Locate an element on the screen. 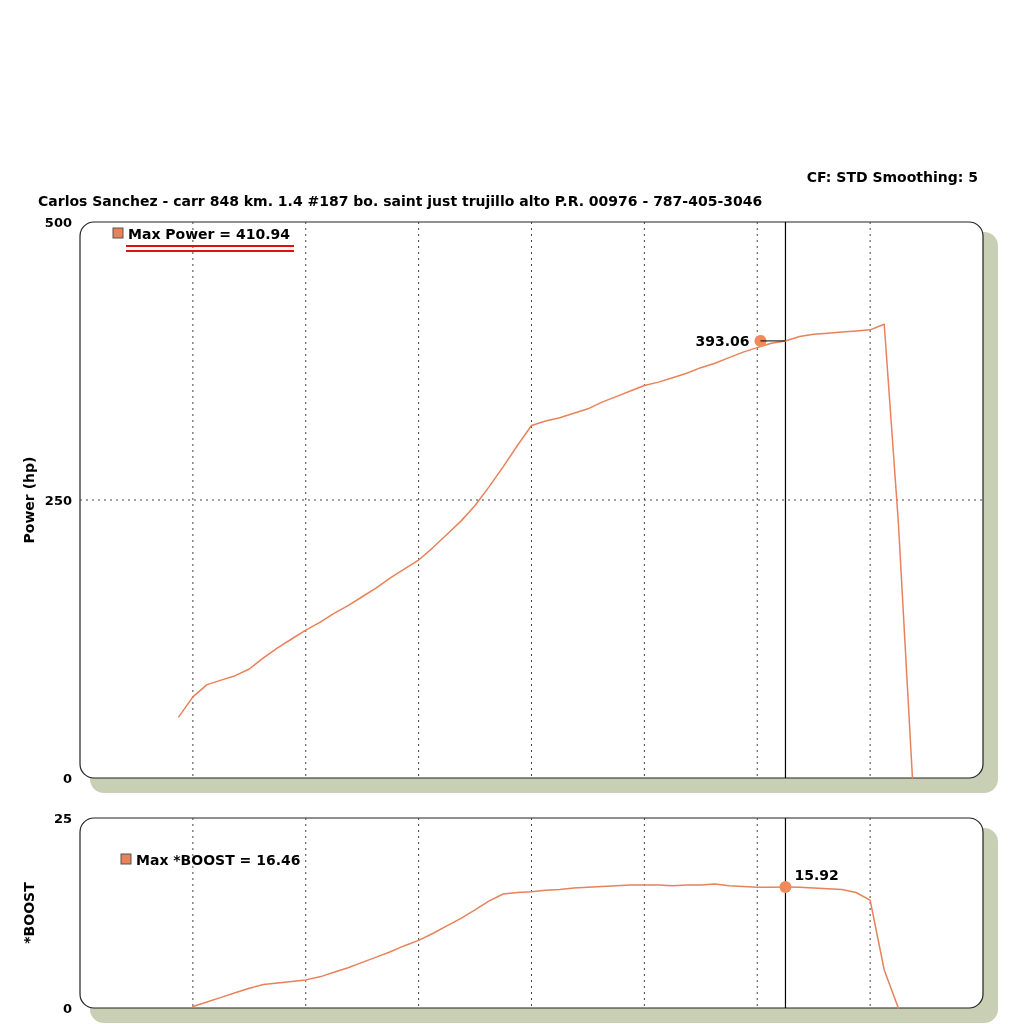  y-tick-label: 25 is located at coordinates (62, 818).